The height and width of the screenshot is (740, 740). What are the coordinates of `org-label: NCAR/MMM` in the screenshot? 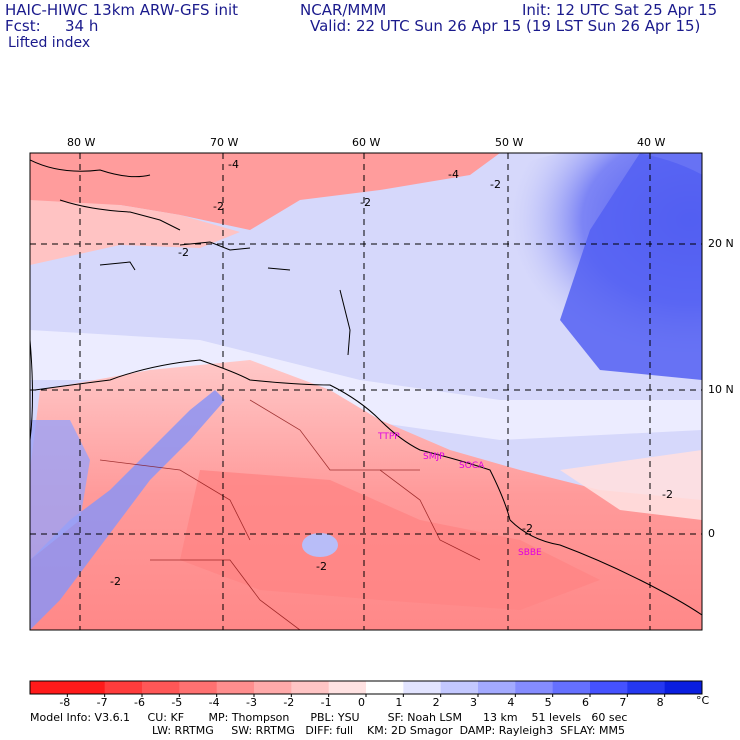 It's located at (343, 10).